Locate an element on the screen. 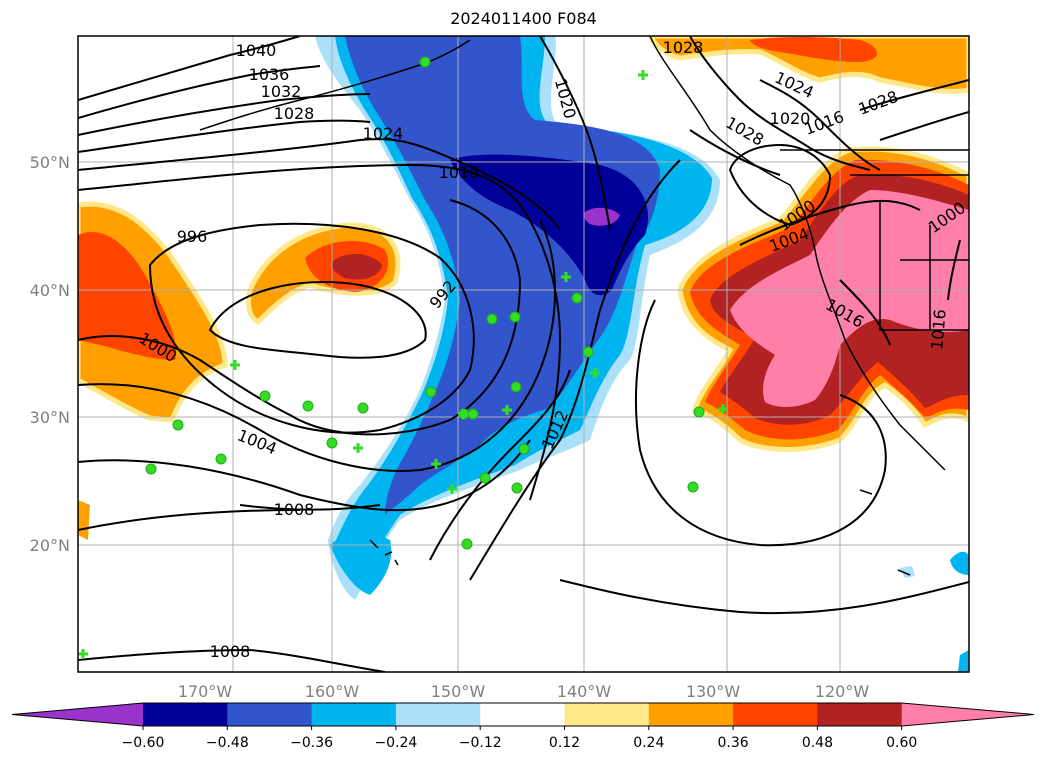 The height and width of the screenshot is (765, 1047). colorbar-tick-label: 0.36 is located at coordinates (733, 743).